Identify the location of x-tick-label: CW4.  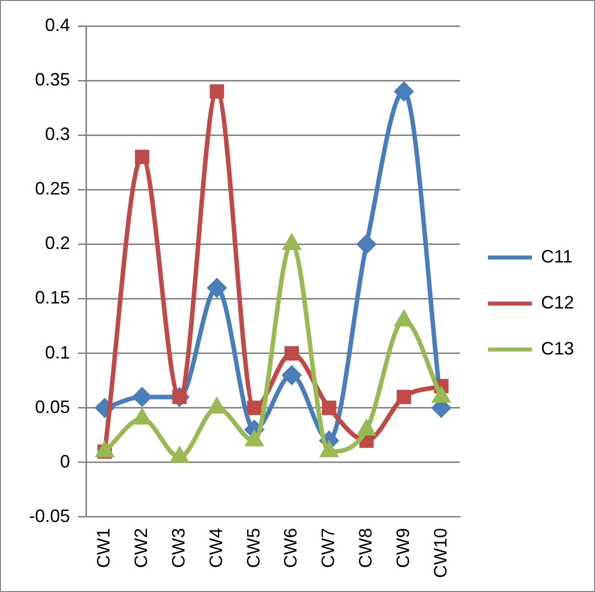
(216, 548).